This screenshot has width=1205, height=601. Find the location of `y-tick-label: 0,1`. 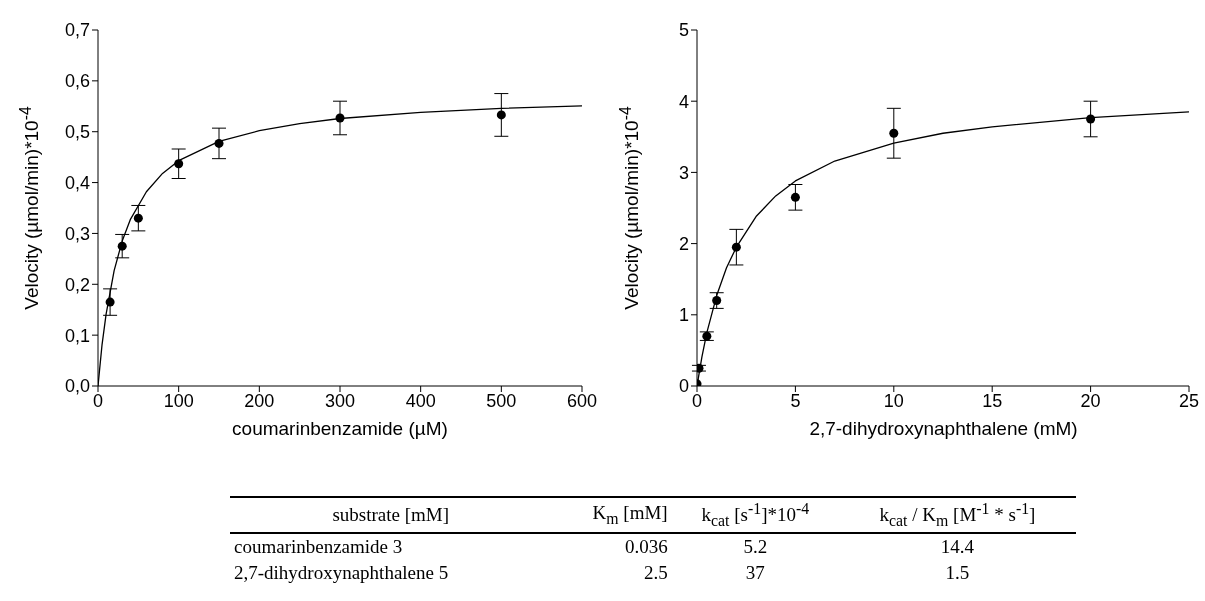

y-tick-label: 0,1 is located at coordinates (77, 335).